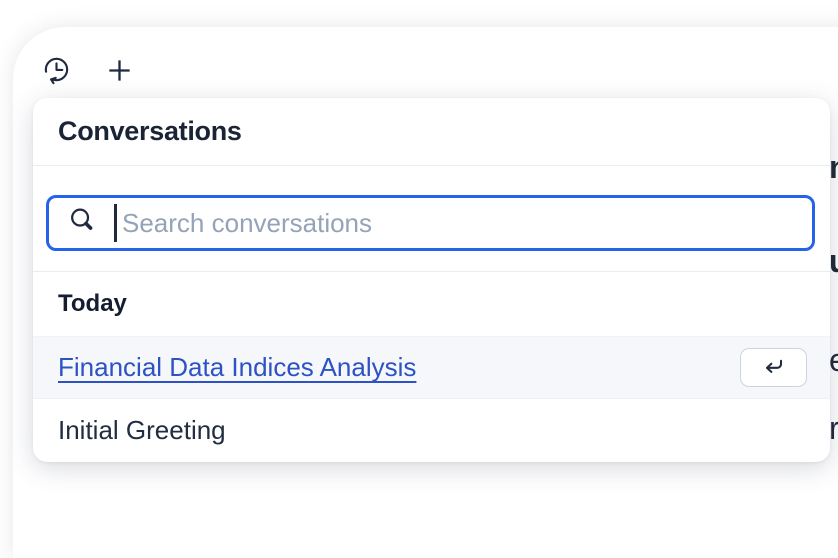  Describe the element at coordinates (115, 223) in the screenshot. I see `text-caret` at that location.